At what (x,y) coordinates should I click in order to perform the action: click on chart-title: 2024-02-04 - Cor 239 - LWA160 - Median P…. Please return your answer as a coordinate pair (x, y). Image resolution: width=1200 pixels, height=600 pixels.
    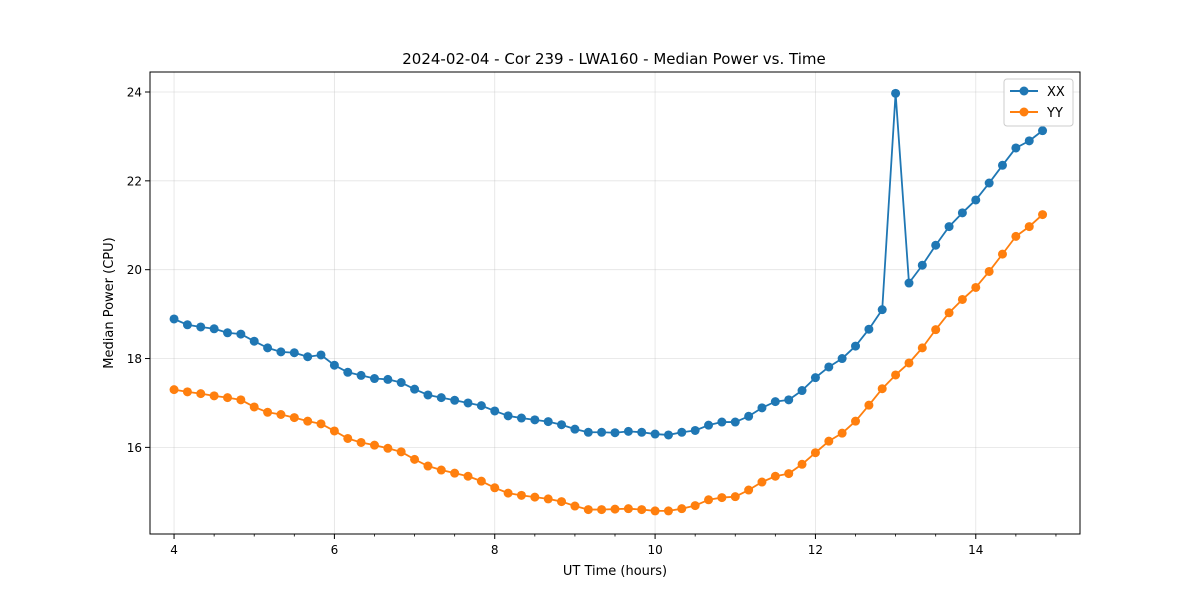
    Looking at the image, I should click on (614, 59).